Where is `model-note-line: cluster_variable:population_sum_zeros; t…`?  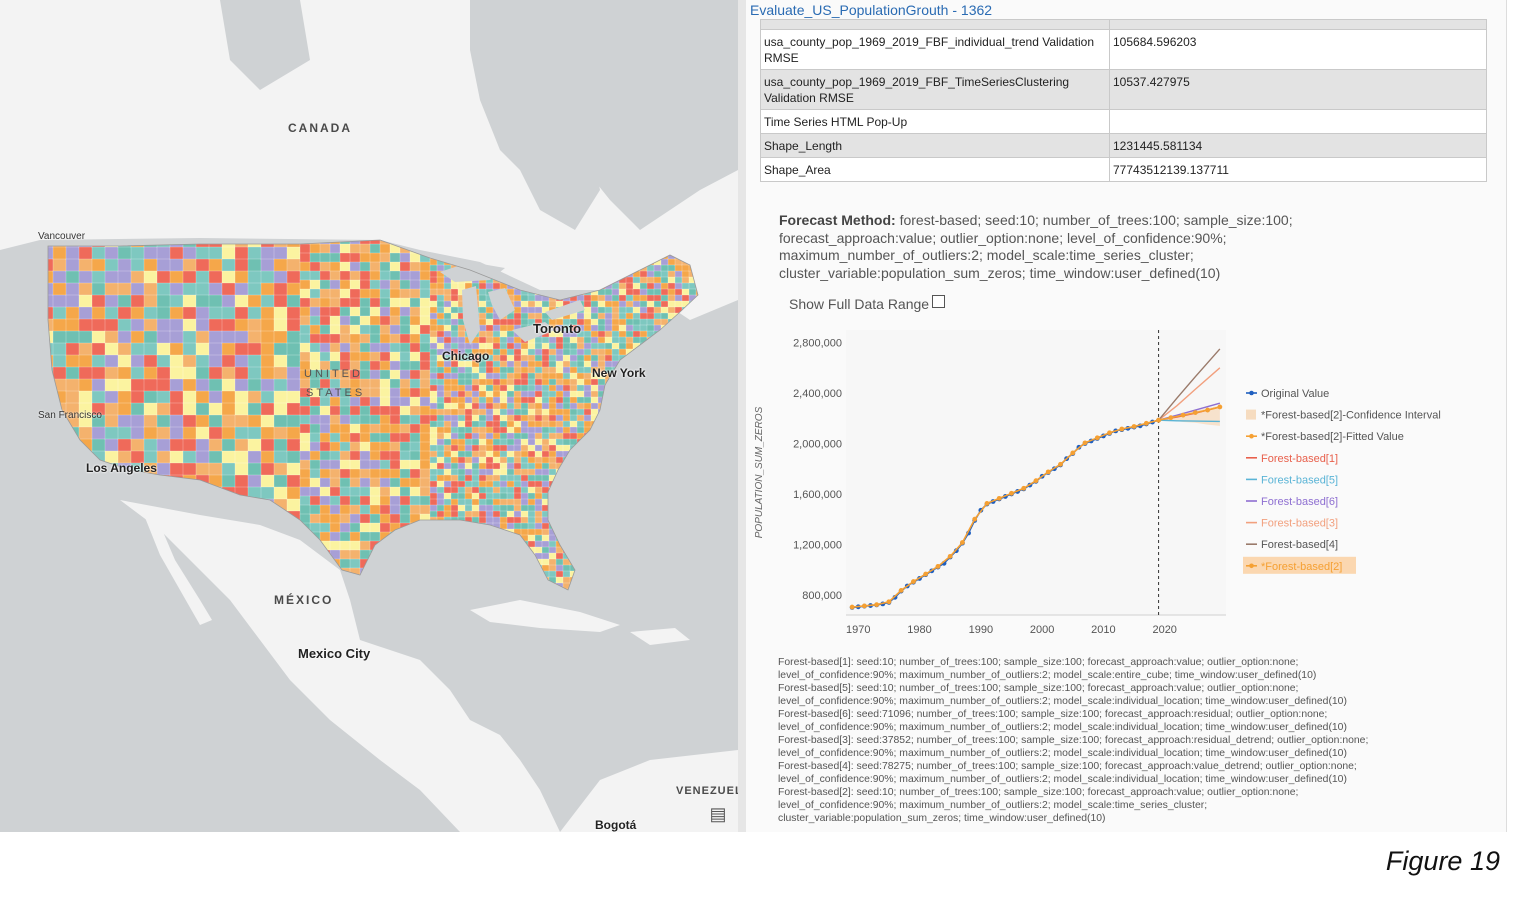 model-note-line: cluster_variable:population_sum_zeros; t… is located at coordinates (942, 818).